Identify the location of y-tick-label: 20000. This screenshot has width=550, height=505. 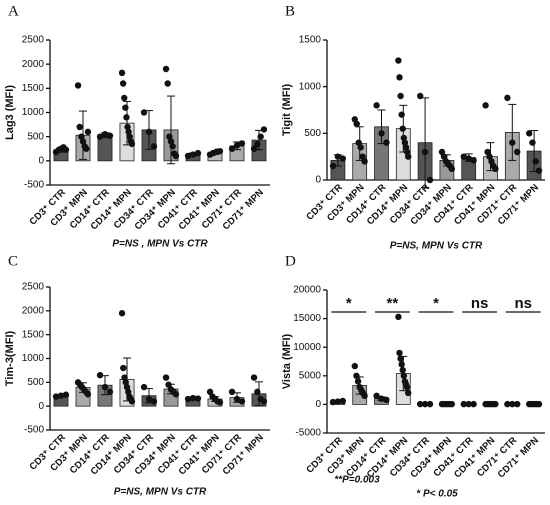
(307, 290).